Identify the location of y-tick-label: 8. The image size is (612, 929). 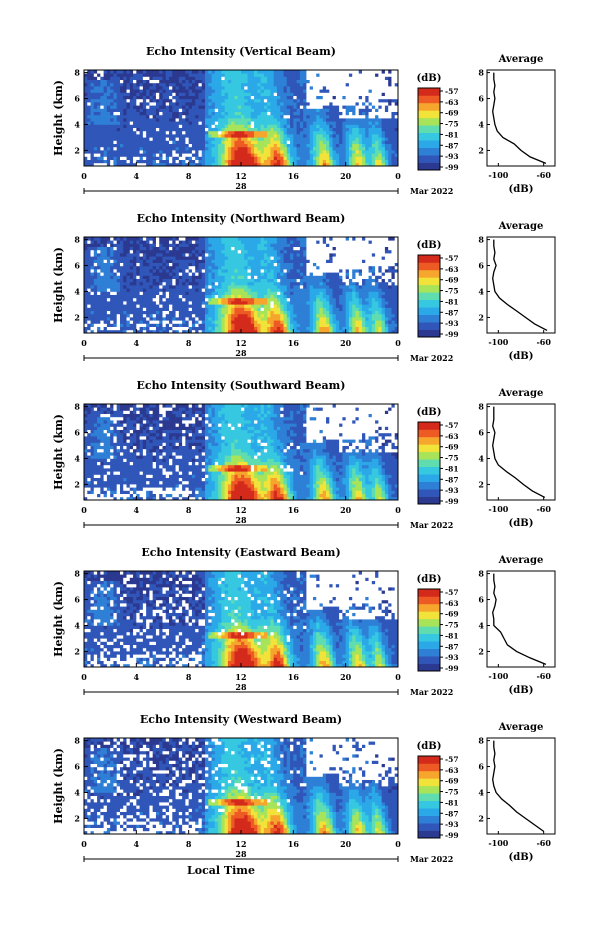
(77, 73).